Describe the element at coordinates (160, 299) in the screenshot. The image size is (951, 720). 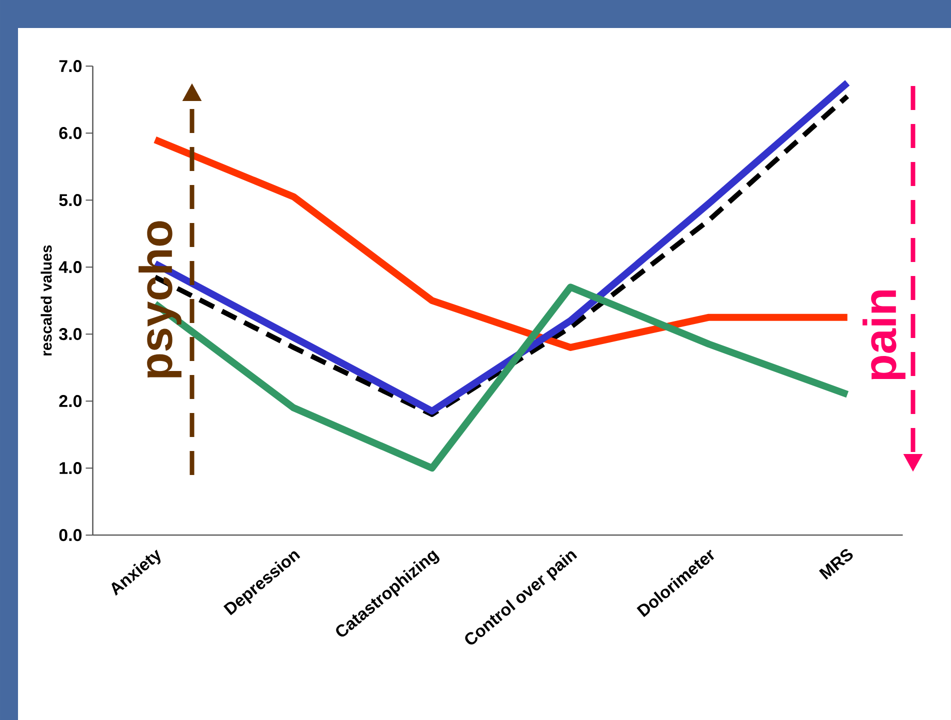
I see `annotation: psycho` at that location.